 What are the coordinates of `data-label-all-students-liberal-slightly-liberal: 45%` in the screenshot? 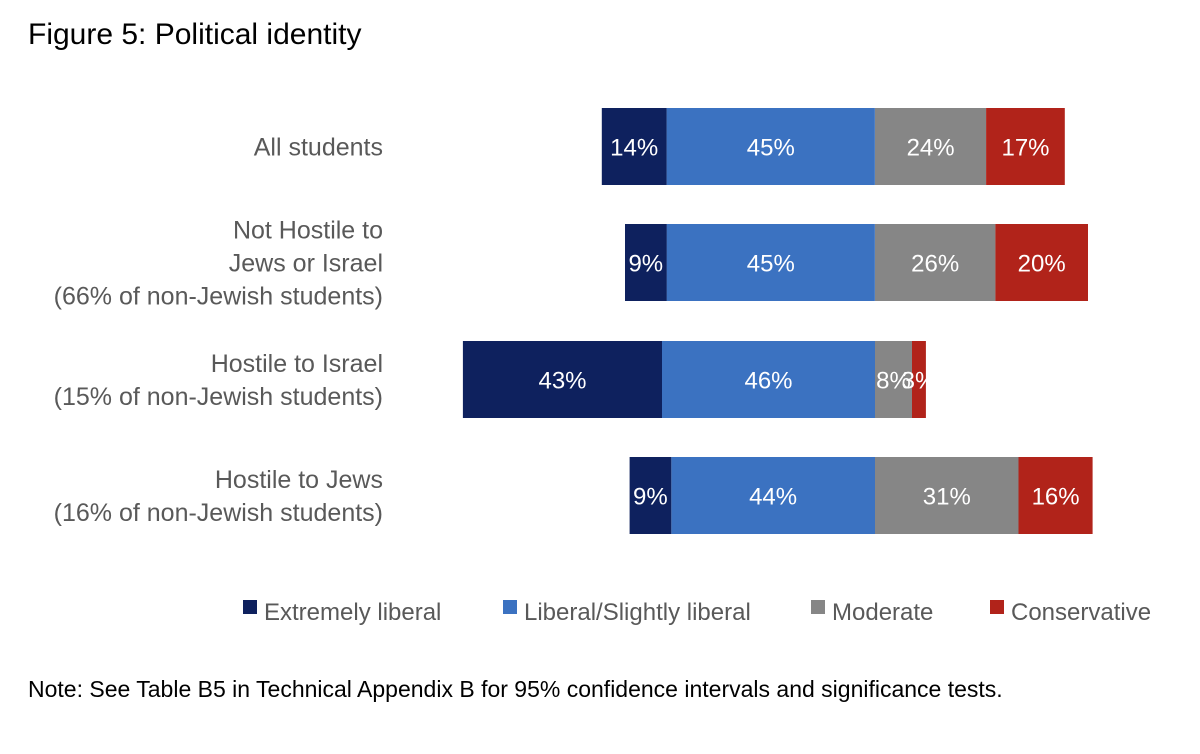 It's located at (771, 148).